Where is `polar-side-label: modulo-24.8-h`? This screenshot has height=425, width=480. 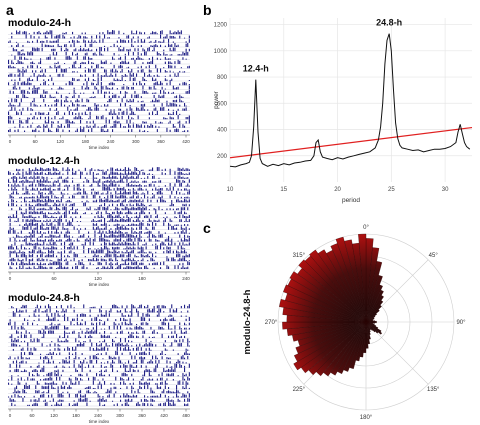 polar-side-label: modulo-24.8-h is located at coordinates (247, 321).